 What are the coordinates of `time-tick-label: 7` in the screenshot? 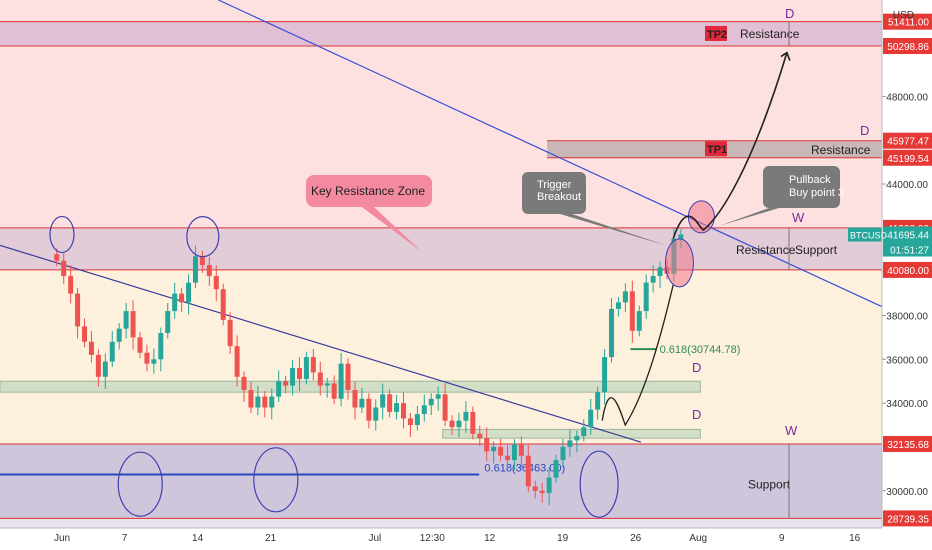 It's located at (125, 538).